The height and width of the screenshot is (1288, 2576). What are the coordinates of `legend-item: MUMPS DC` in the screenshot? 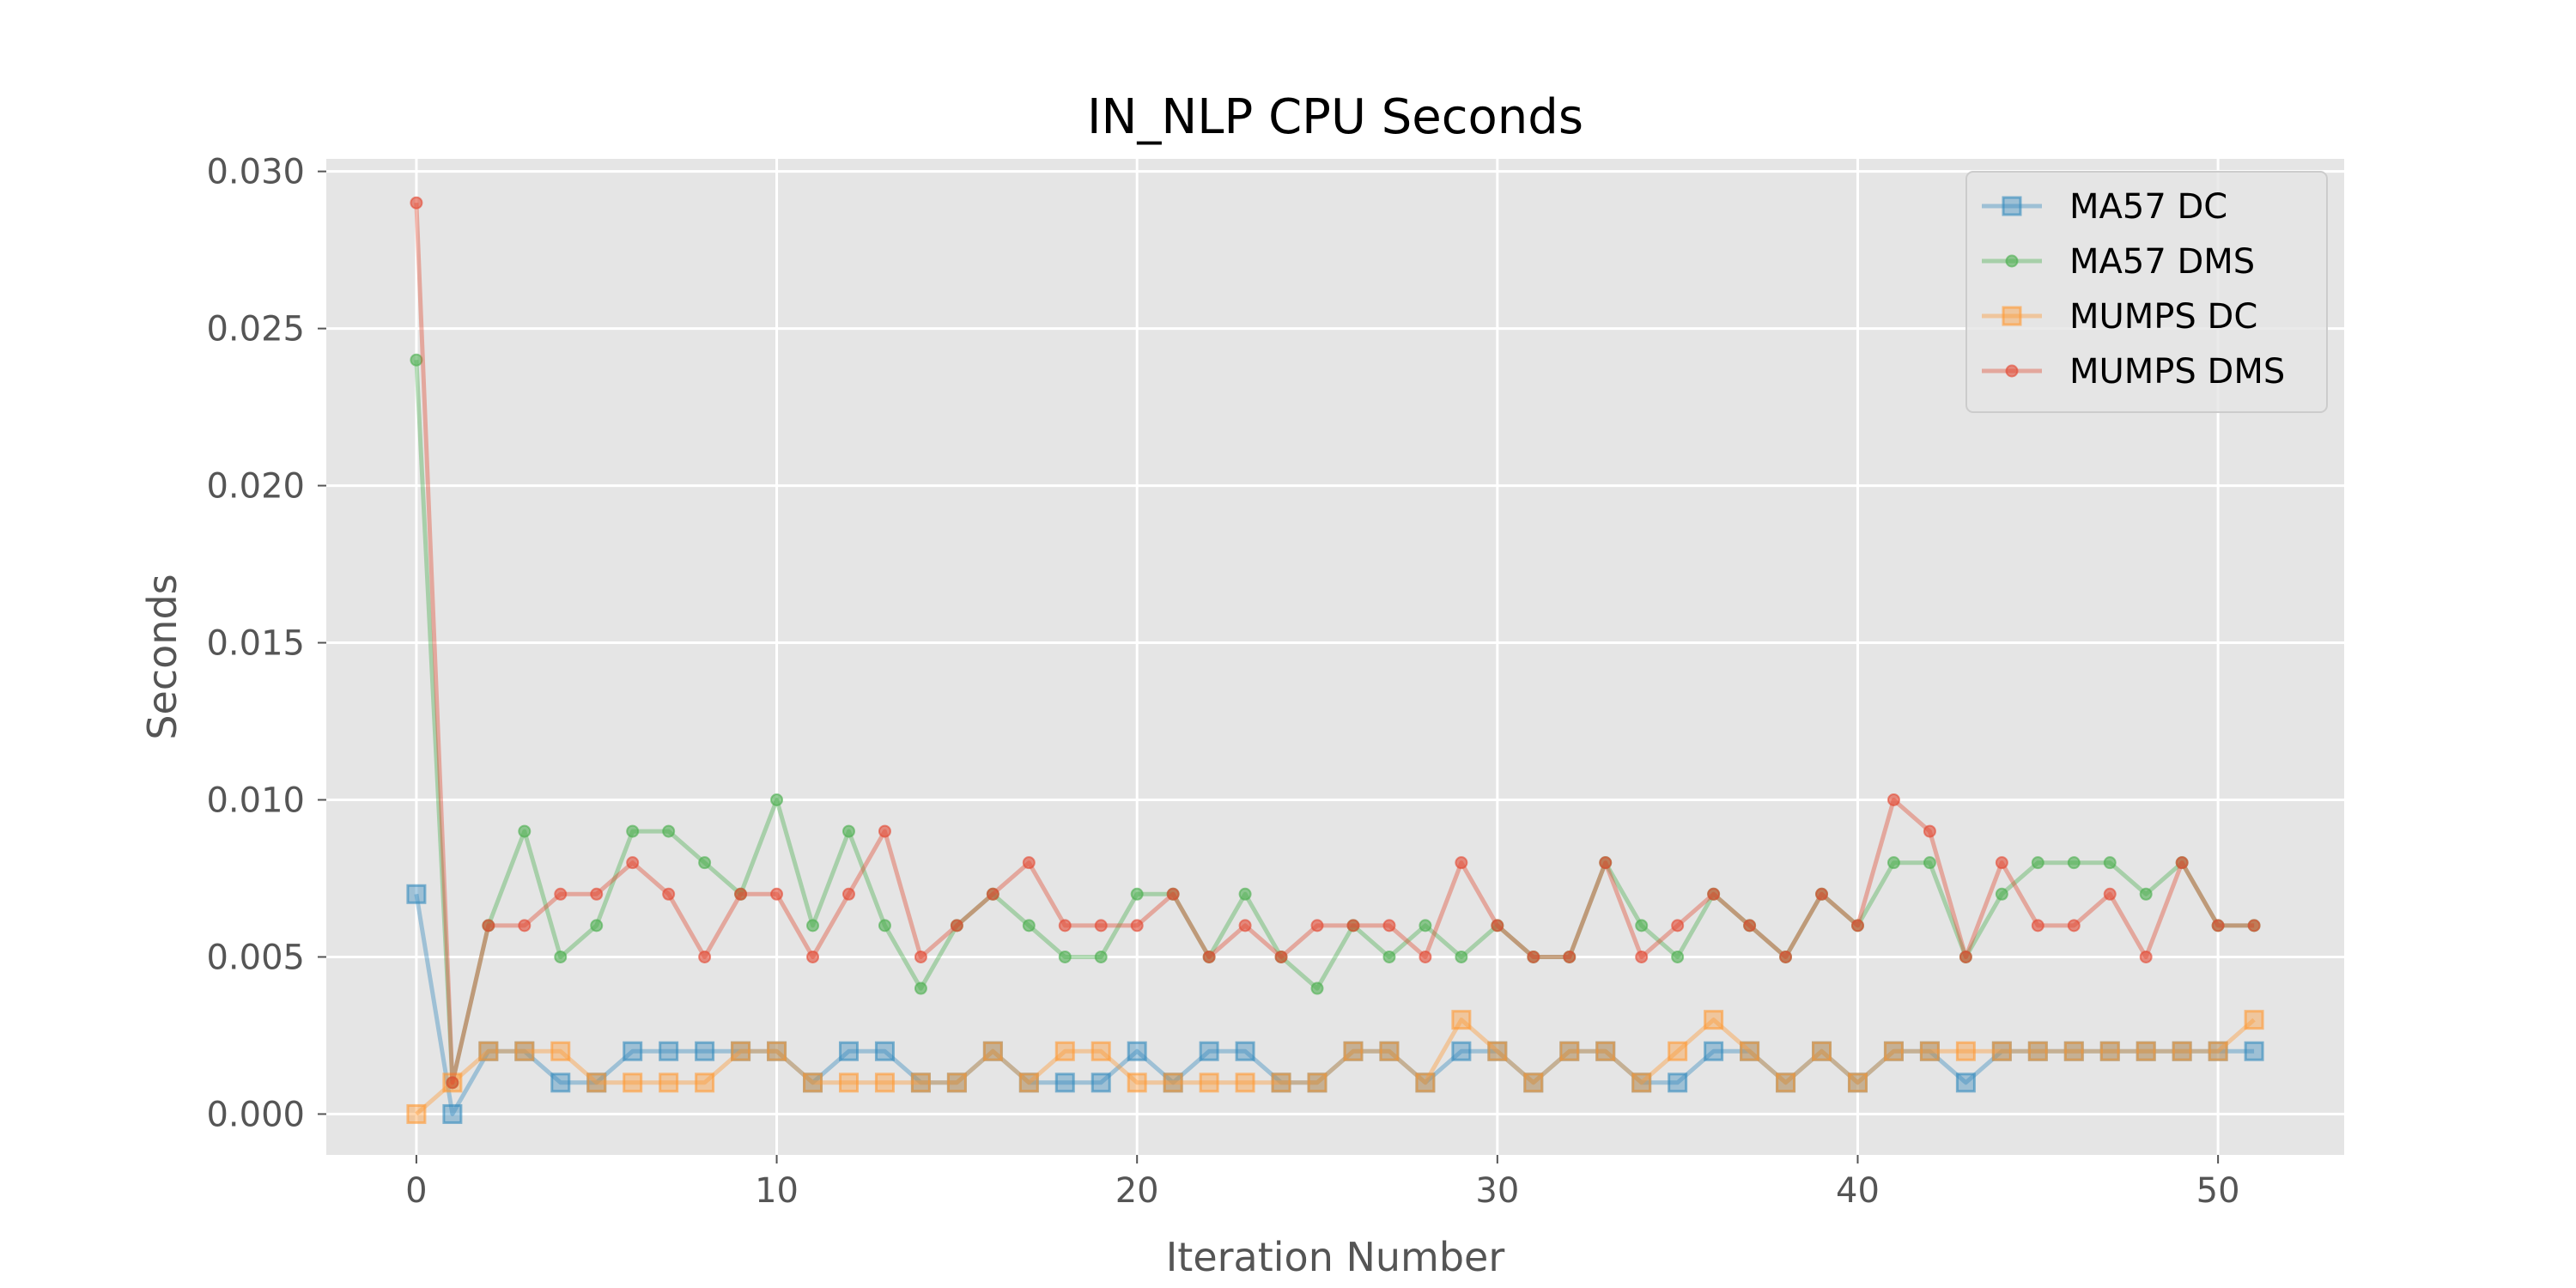 It's located at (2119, 317).